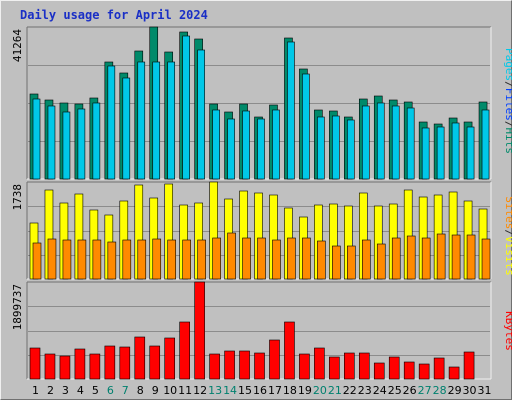 The height and width of the screenshot is (401, 512). What do you see at coordinates (305, 390) in the screenshot?
I see `day-label: 19` at bounding box center [305, 390].